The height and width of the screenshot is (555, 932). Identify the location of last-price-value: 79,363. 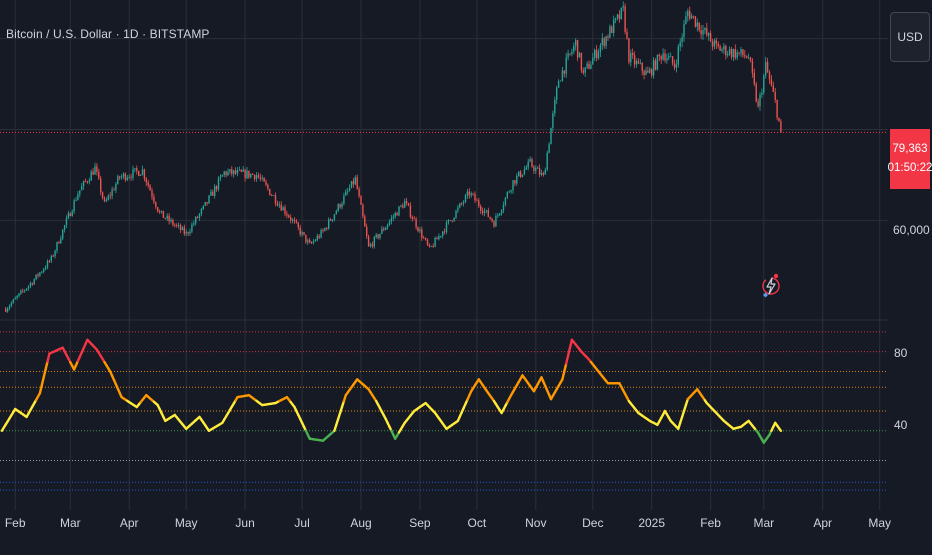
(909, 149).